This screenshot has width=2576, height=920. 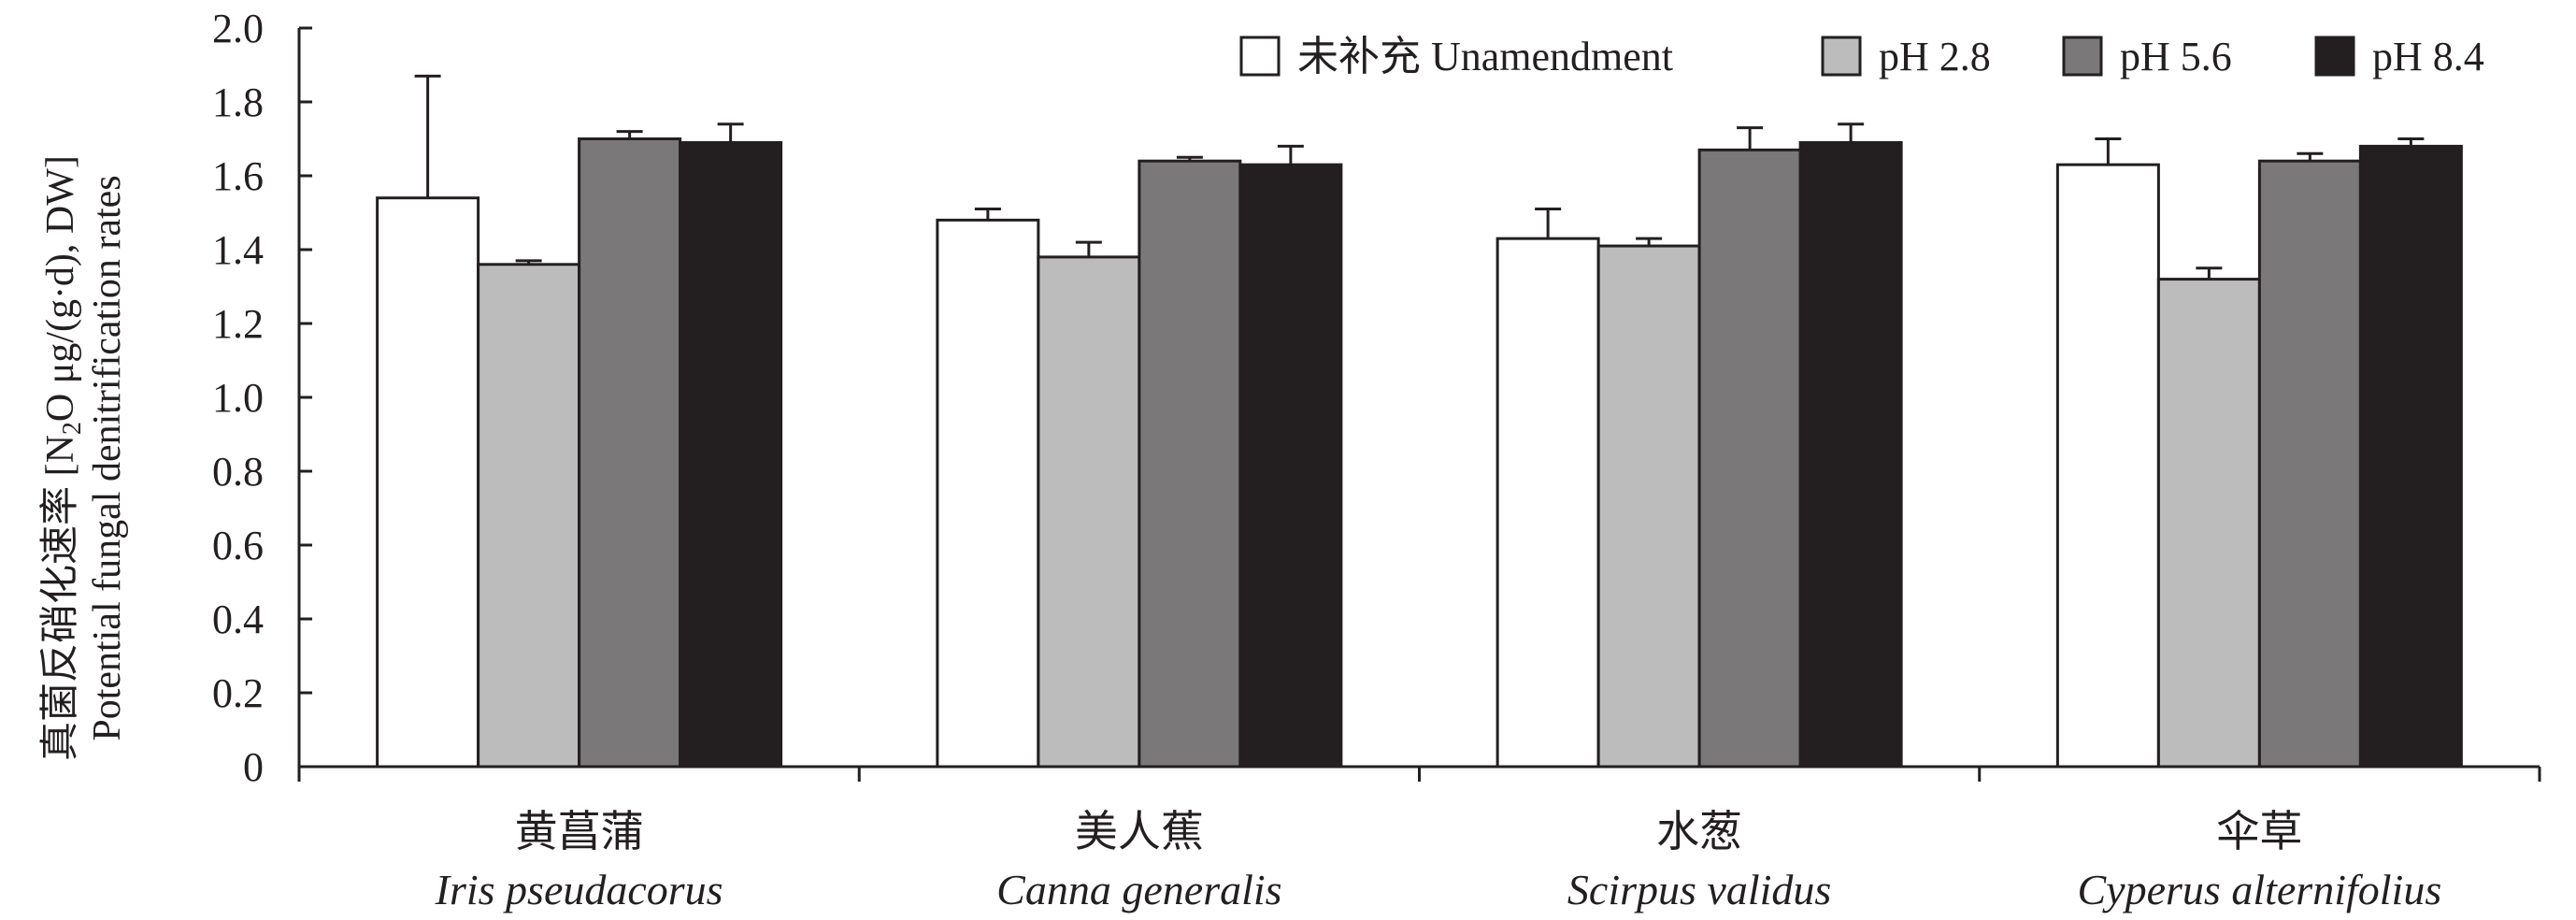 I want to click on y-axis-label-line2: Potential fungal denitrification rates, so click(x=107, y=457).